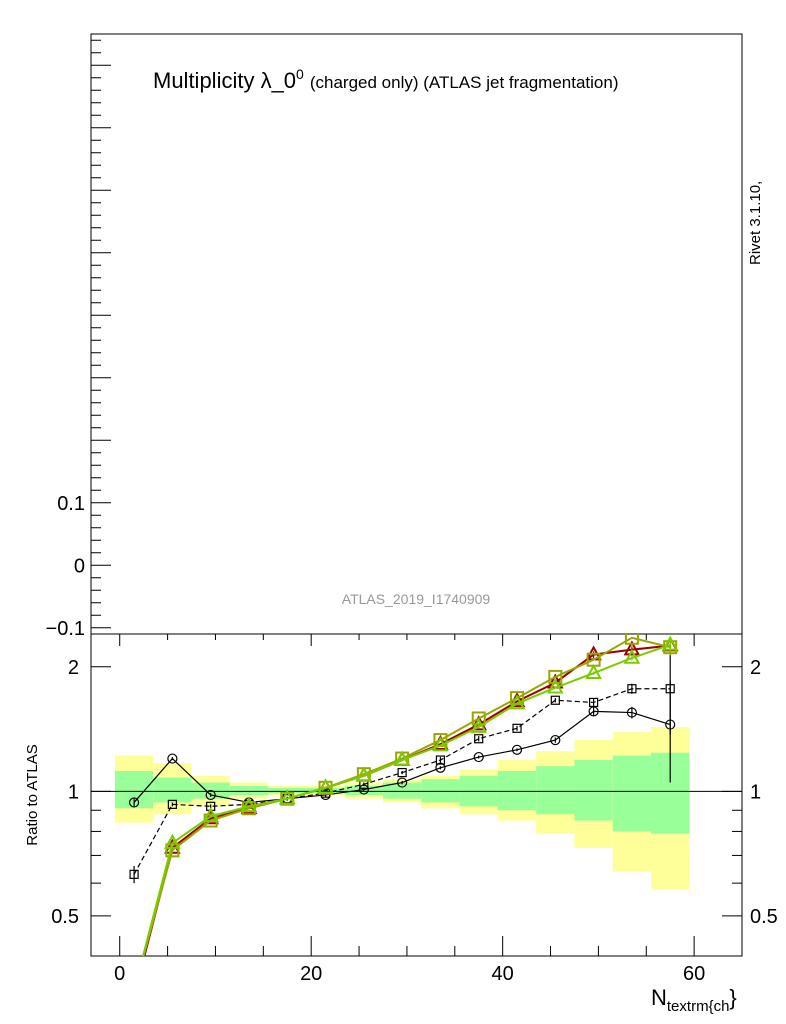 This screenshot has width=786, height=1024. I want to click on x-tick-label: 0, so click(119, 974).